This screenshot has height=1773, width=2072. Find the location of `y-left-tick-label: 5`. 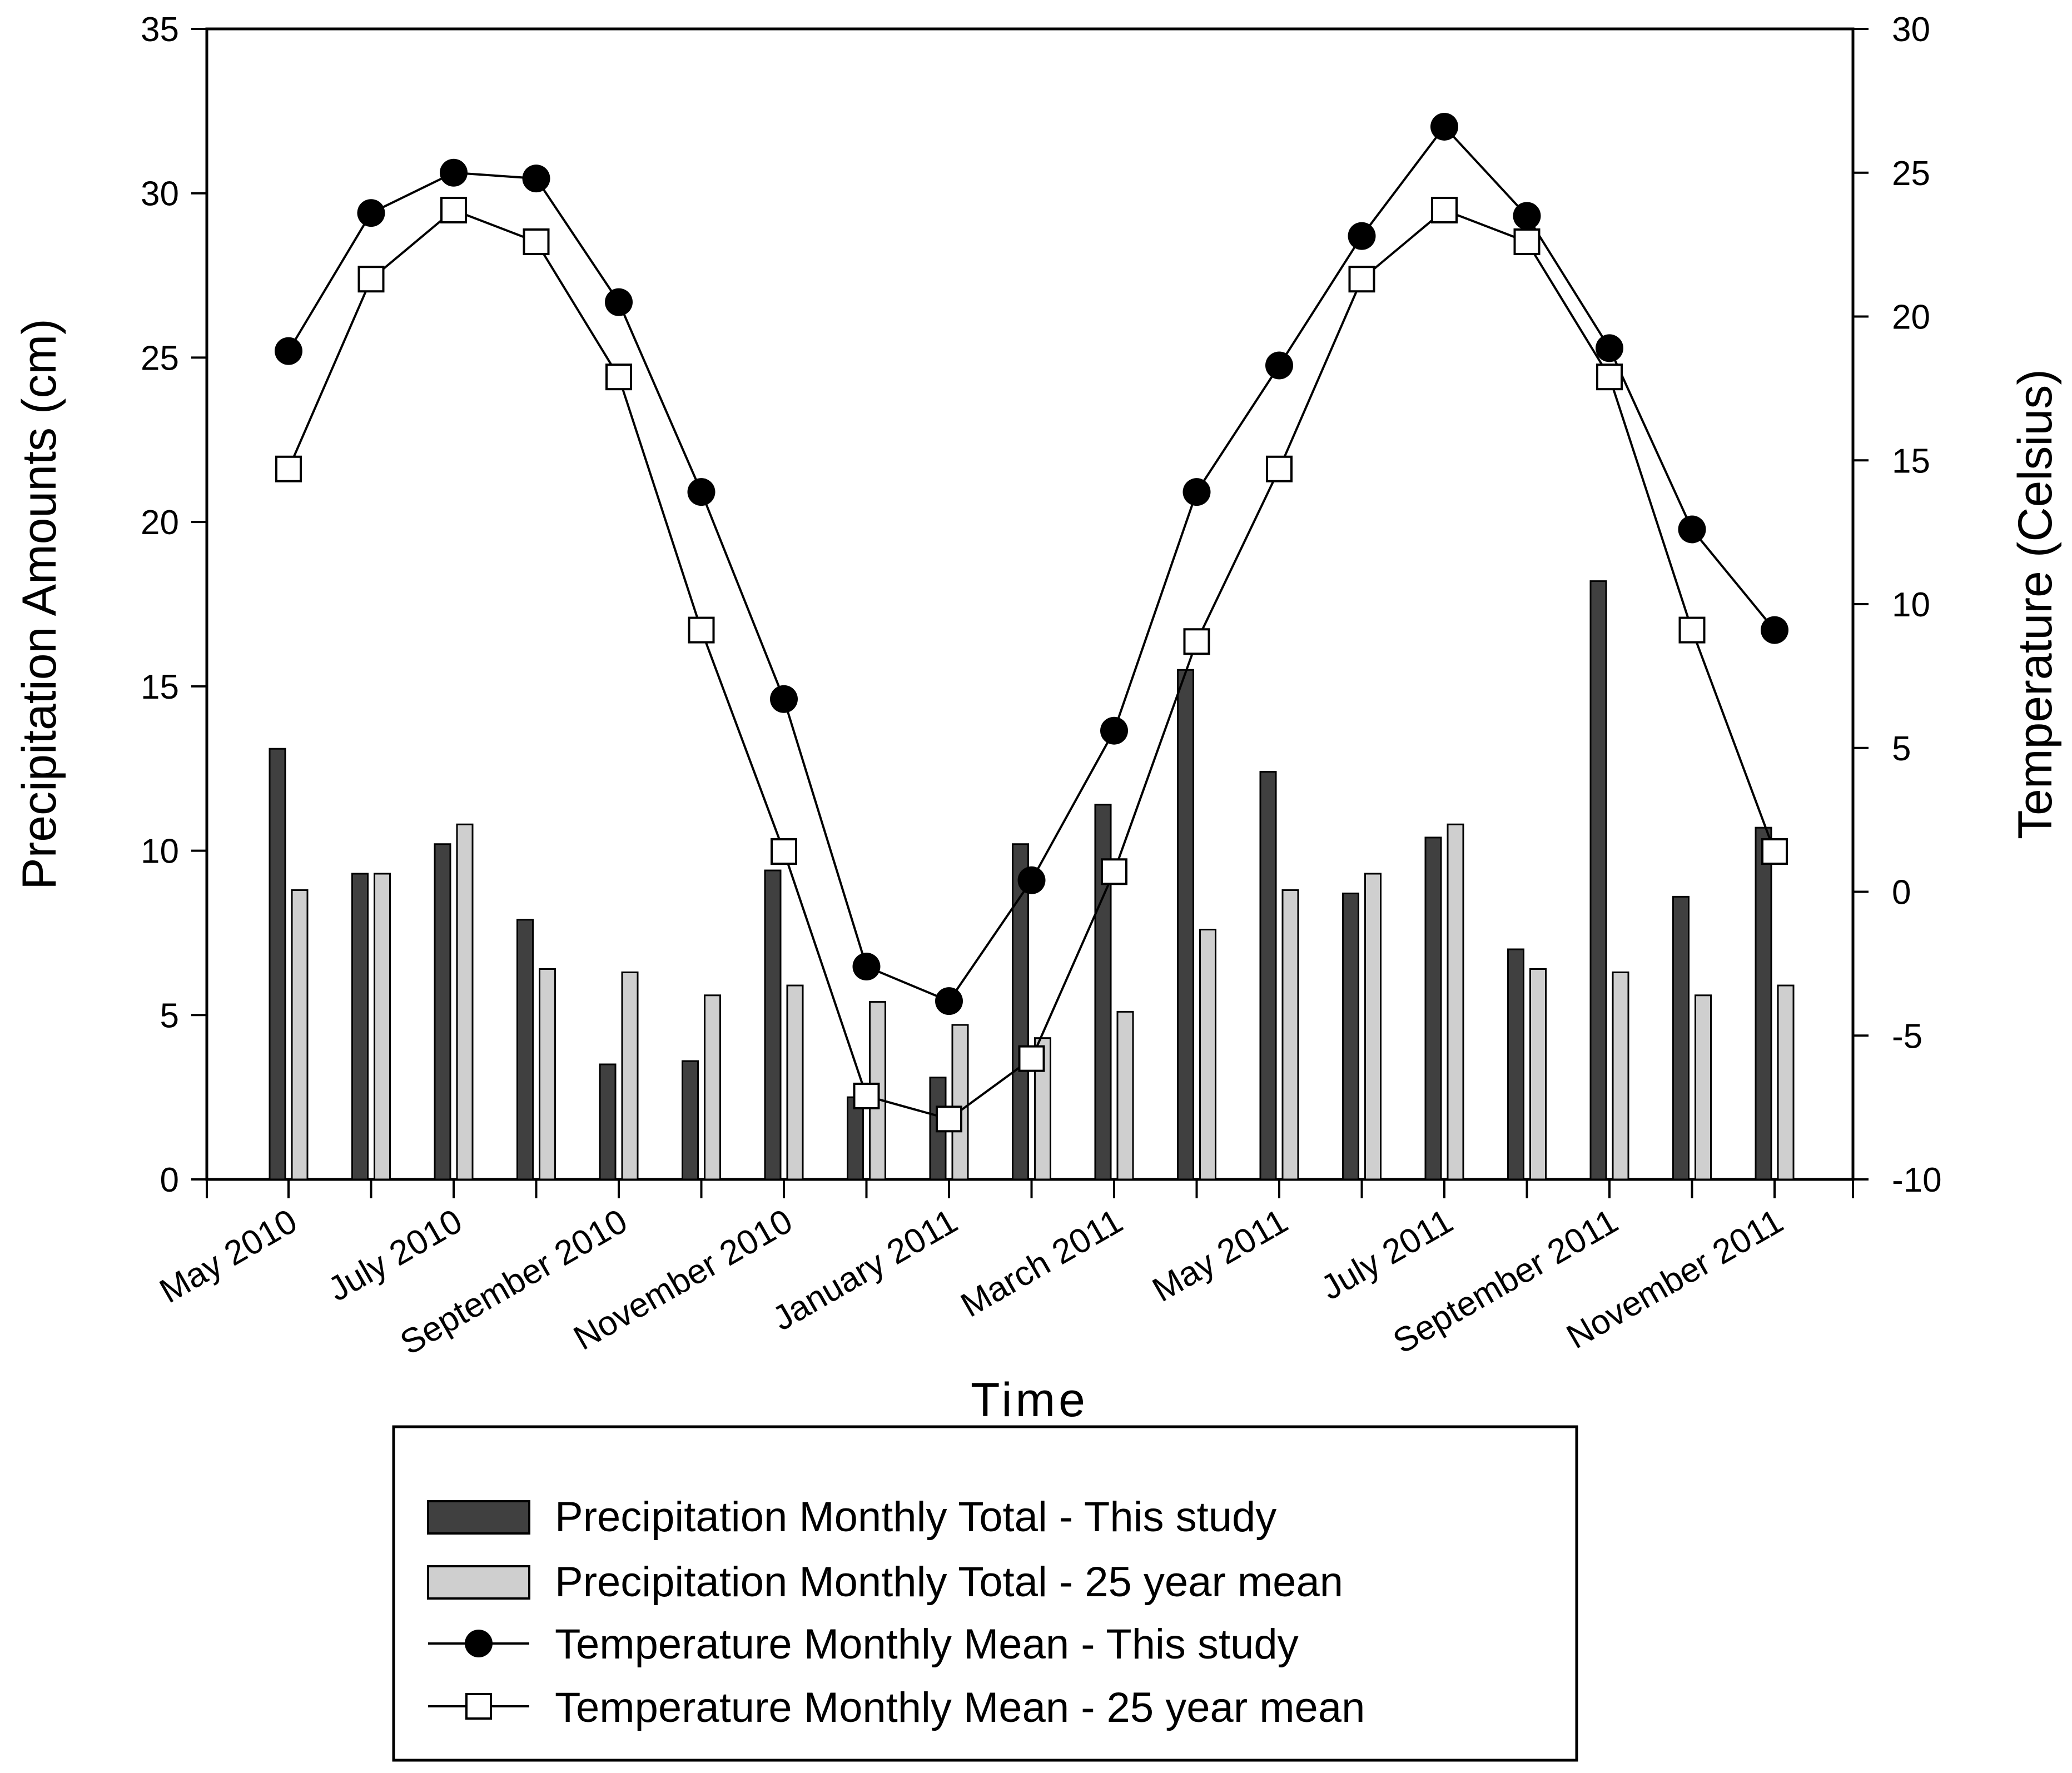

y-left-tick-label: 5 is located at coordinates (169, 1016).